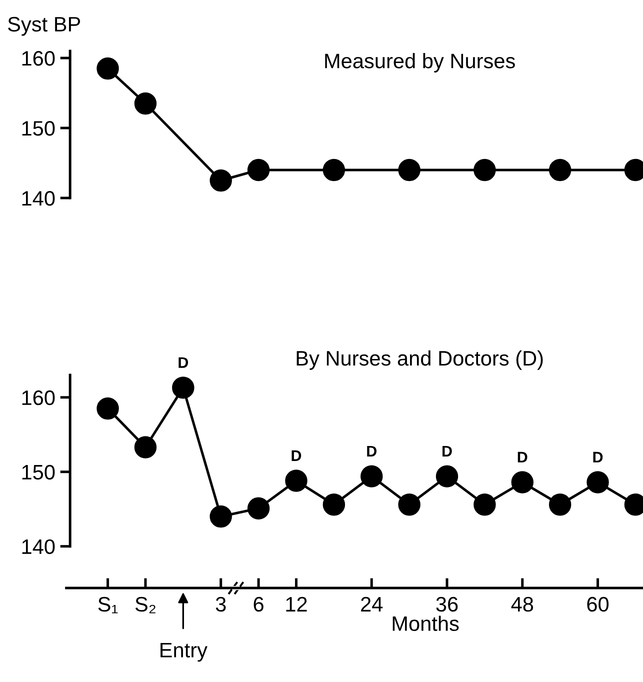 The width and height of the screenshot is (643, 682). Describe the element at coordinates (184, 652) in the screenshot. I see `text: Entry` at that location.